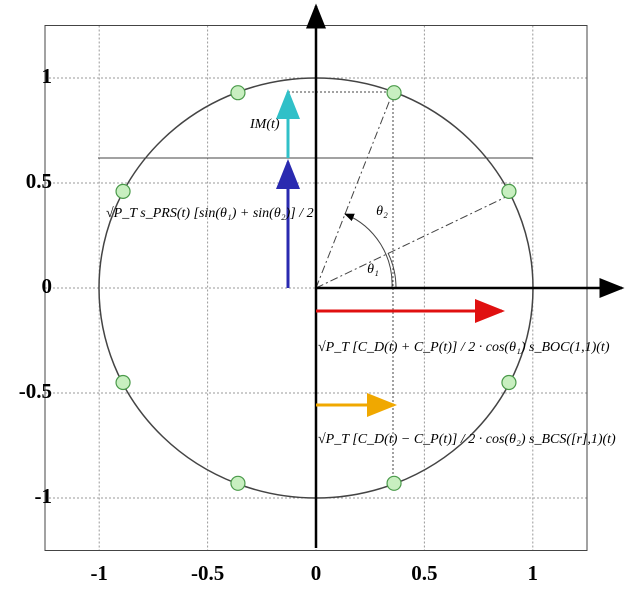  What do you see at coordinates (99, 573) in the screenshot?
I see `x-tick-label: -1` at bounding box center [99, 573].